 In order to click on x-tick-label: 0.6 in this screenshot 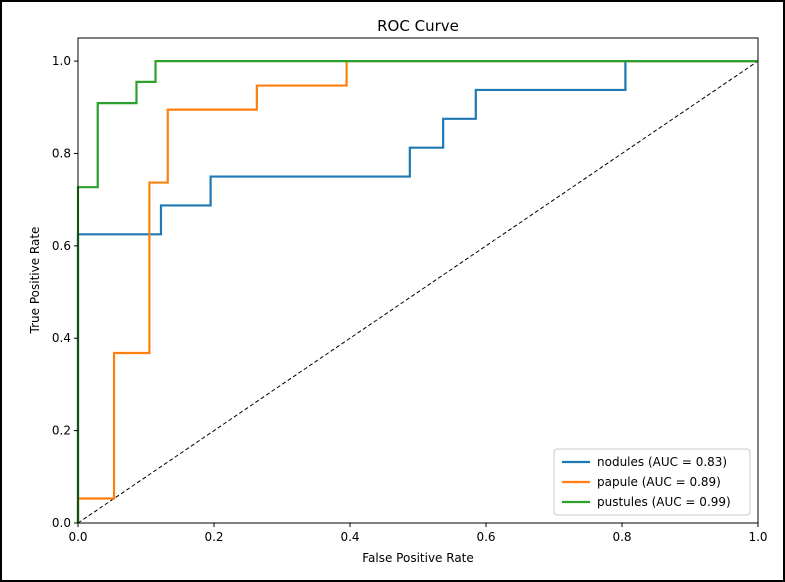, I will do `click(485, 537)`.